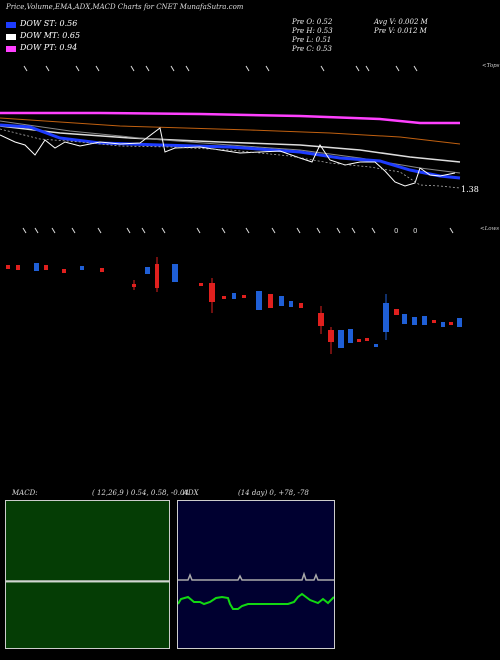 This screenshot has width=500, height=660. I want to click on legend-dow-pt: DOW PT: 0.94, so click(49, 47).